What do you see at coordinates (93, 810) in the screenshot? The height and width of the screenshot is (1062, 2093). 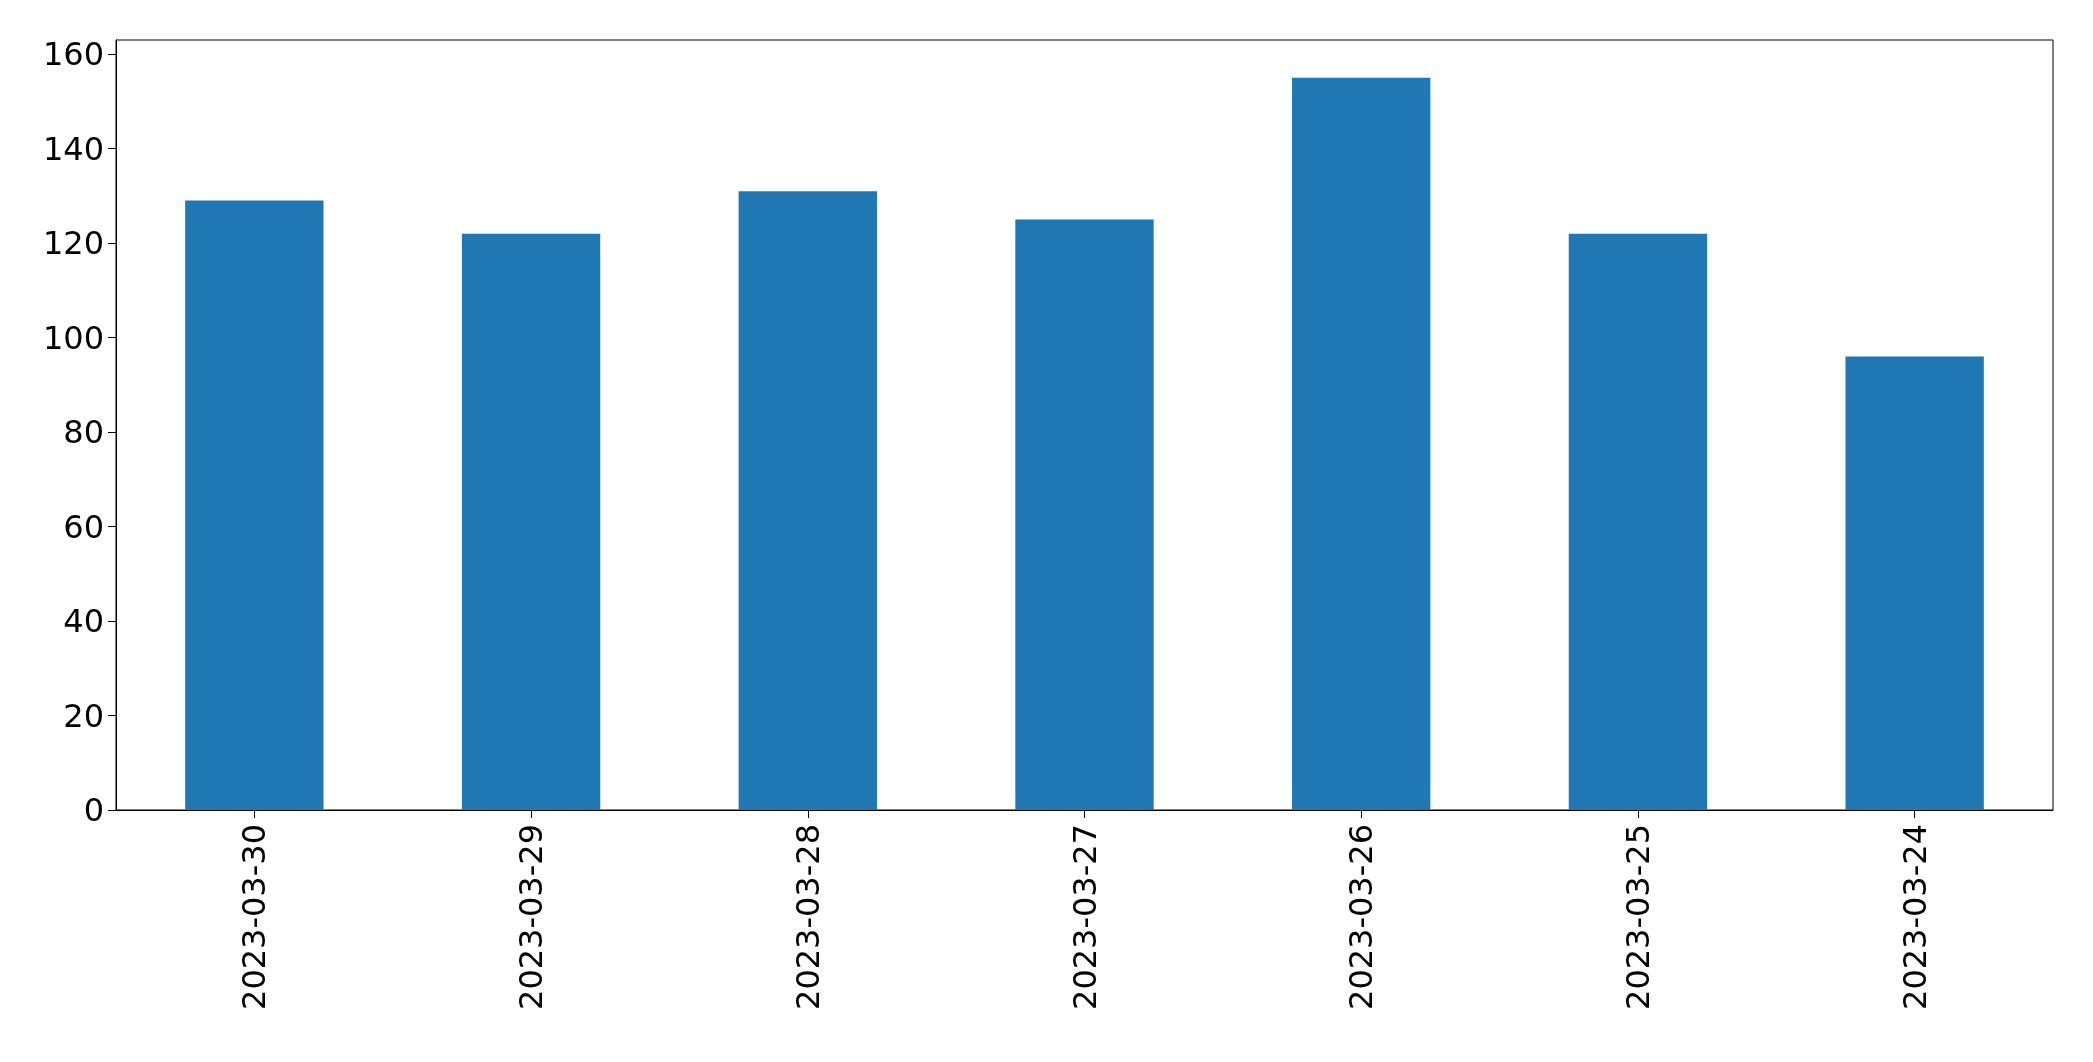 I see `y-tick-label: 0` at bounding box center [93, 810].